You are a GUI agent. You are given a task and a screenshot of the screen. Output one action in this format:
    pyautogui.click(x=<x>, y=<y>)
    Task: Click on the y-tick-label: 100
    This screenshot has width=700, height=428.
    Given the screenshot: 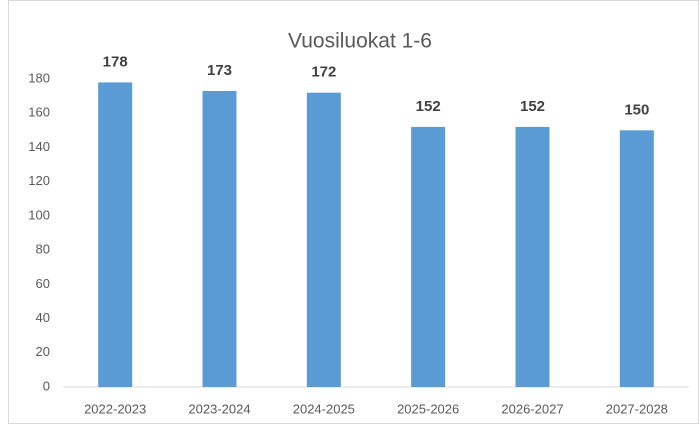 What is the action you would take?
    pyautogui.click(x=39, y=214)
    